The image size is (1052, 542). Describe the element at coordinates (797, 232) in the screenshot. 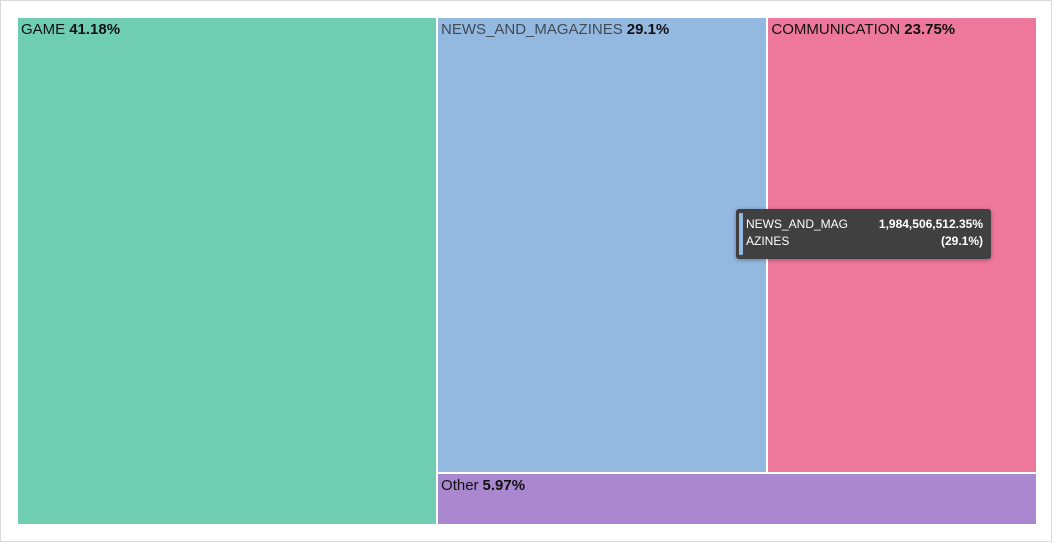

I see `tooltip-category-name: NEWS_AND_MAGAZINES` at that location.